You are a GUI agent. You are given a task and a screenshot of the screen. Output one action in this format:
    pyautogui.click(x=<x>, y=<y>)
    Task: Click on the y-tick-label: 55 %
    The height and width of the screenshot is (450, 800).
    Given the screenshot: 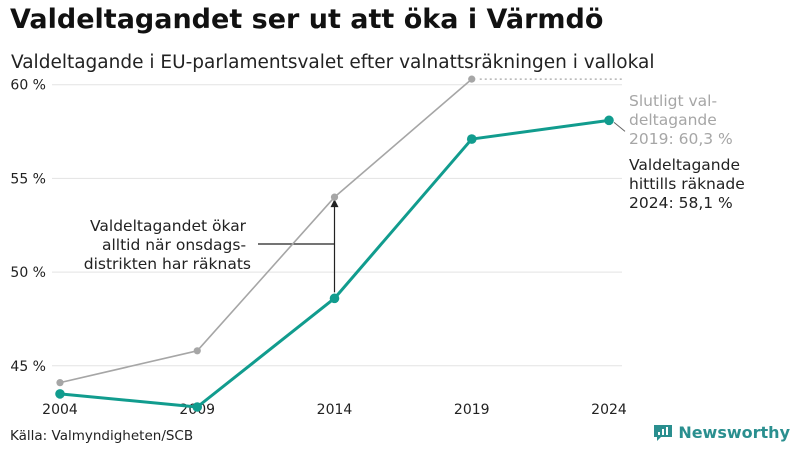 What is the action you would take?
    pyautogui.click(x=28, y=179)
    